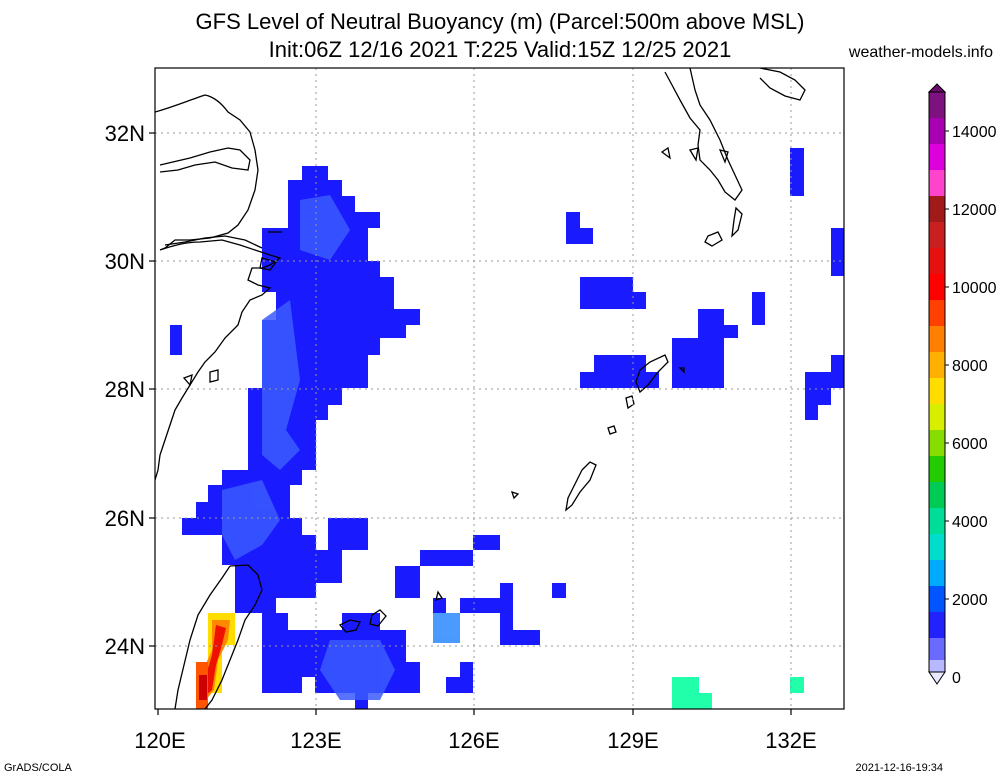  What do you see at coordinates (974, 210) in the screenshot?
I see `colorbar-label: 12000` at bounding box center [974, 210].